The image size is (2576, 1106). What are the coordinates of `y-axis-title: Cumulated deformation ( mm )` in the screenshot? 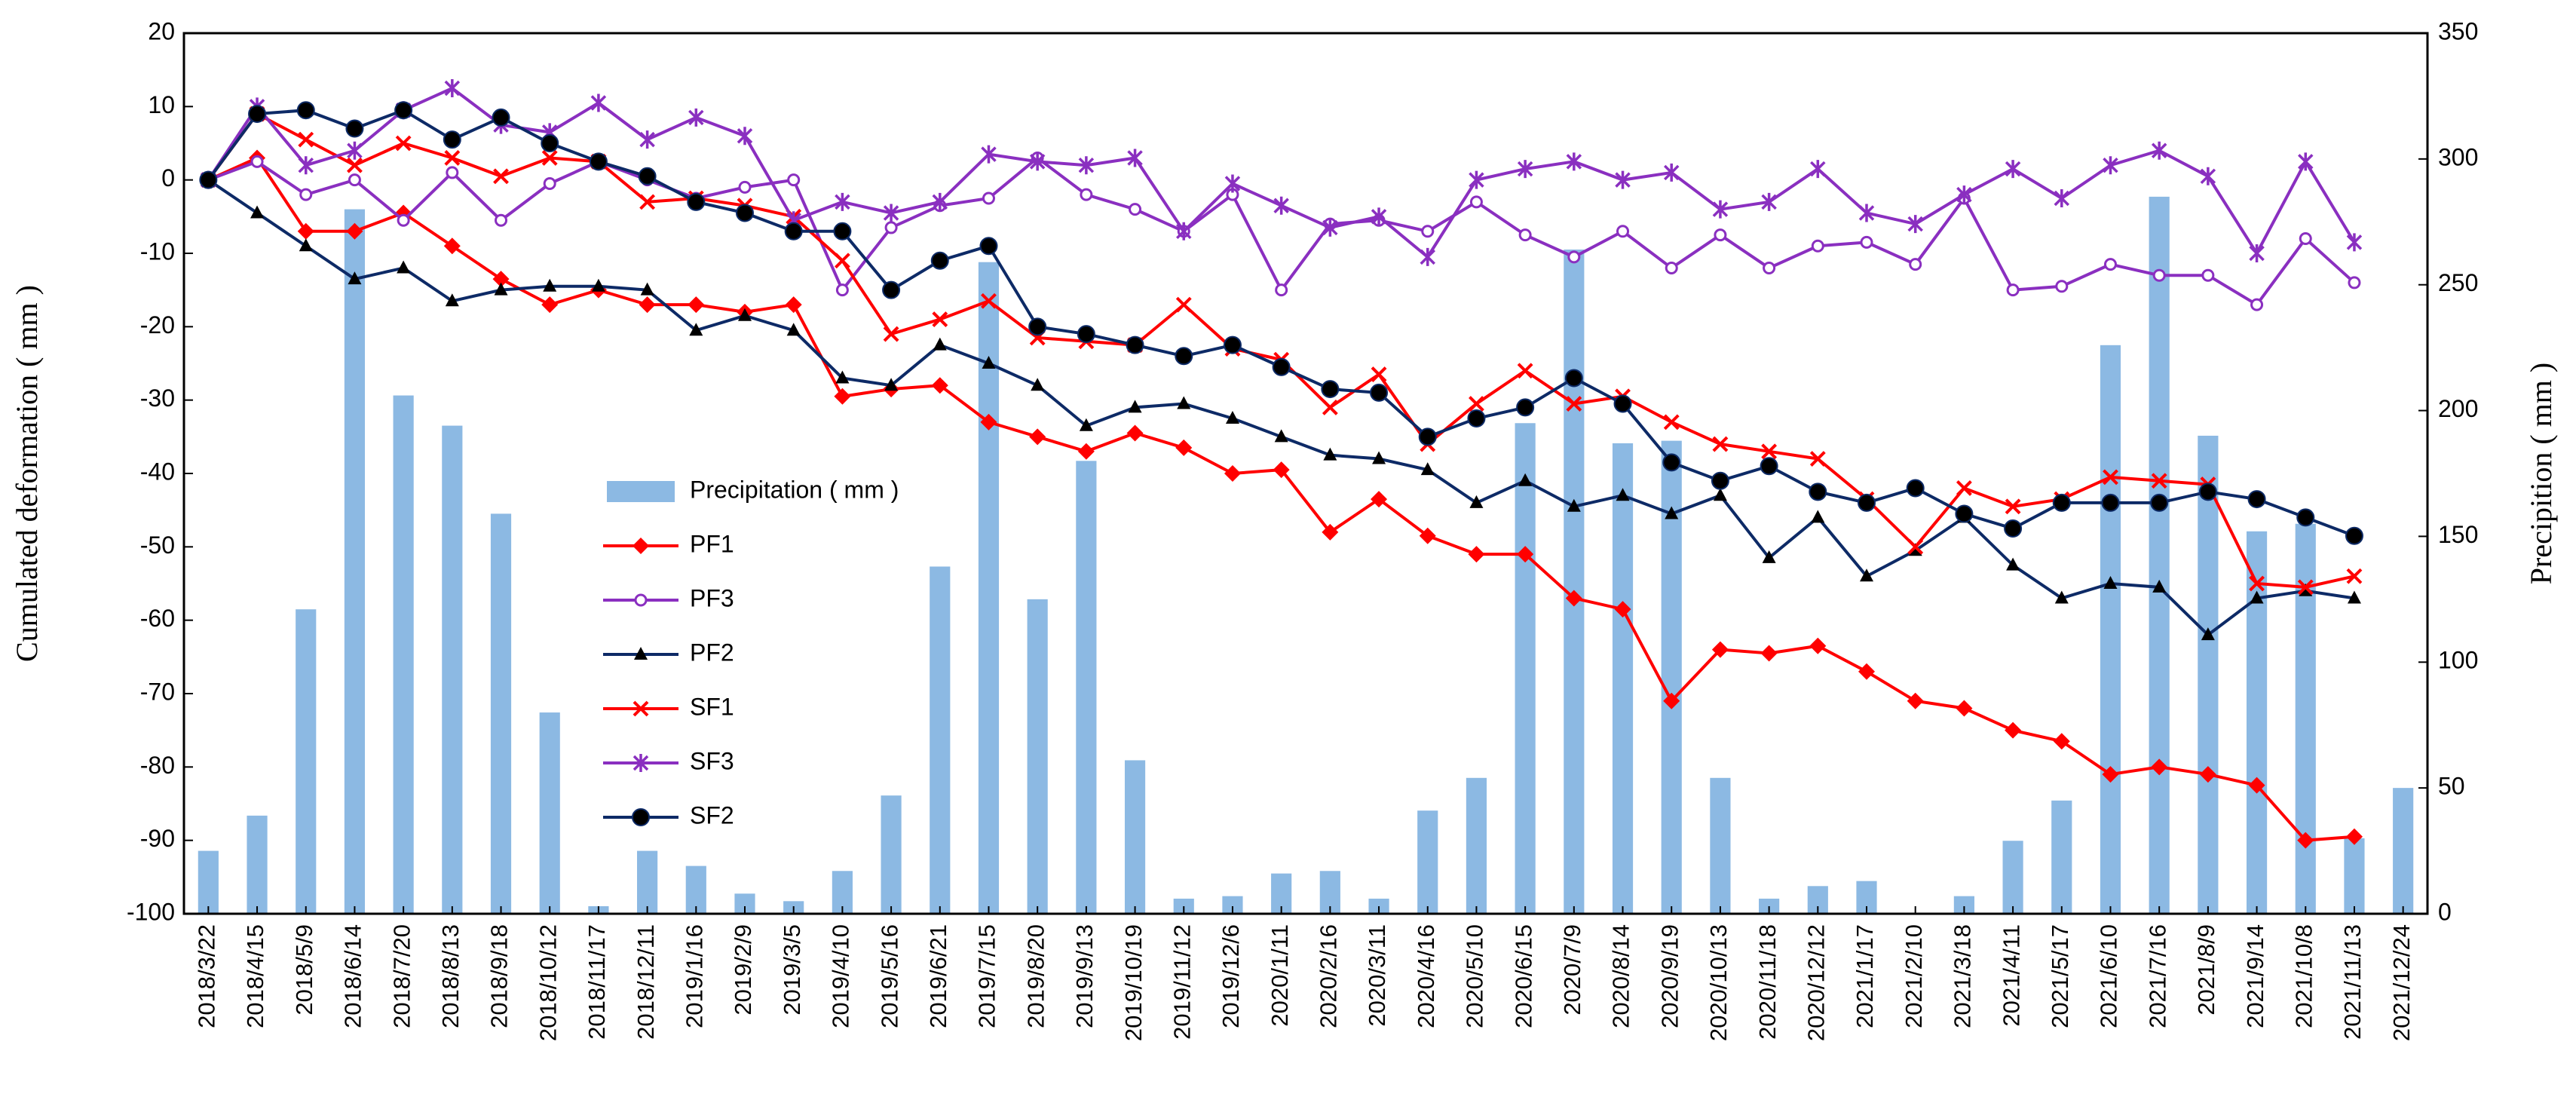 It's located at (27, 473).